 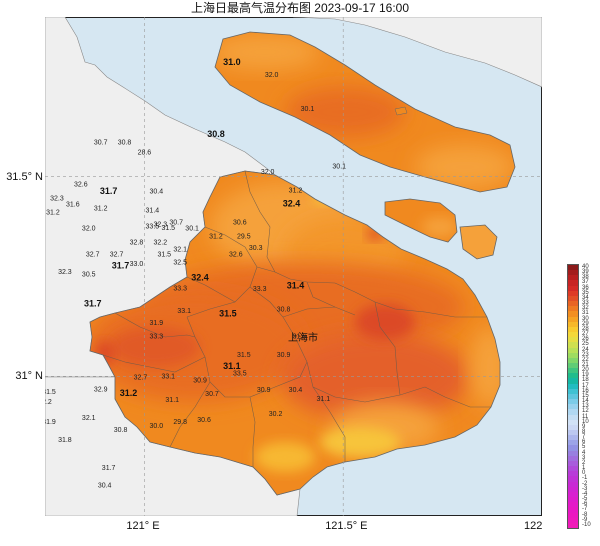 What do you see at coordinates (346, 526) in the screenshot?
I see `x-tick-label: 121.5° E` at bounding box center [346, 526].